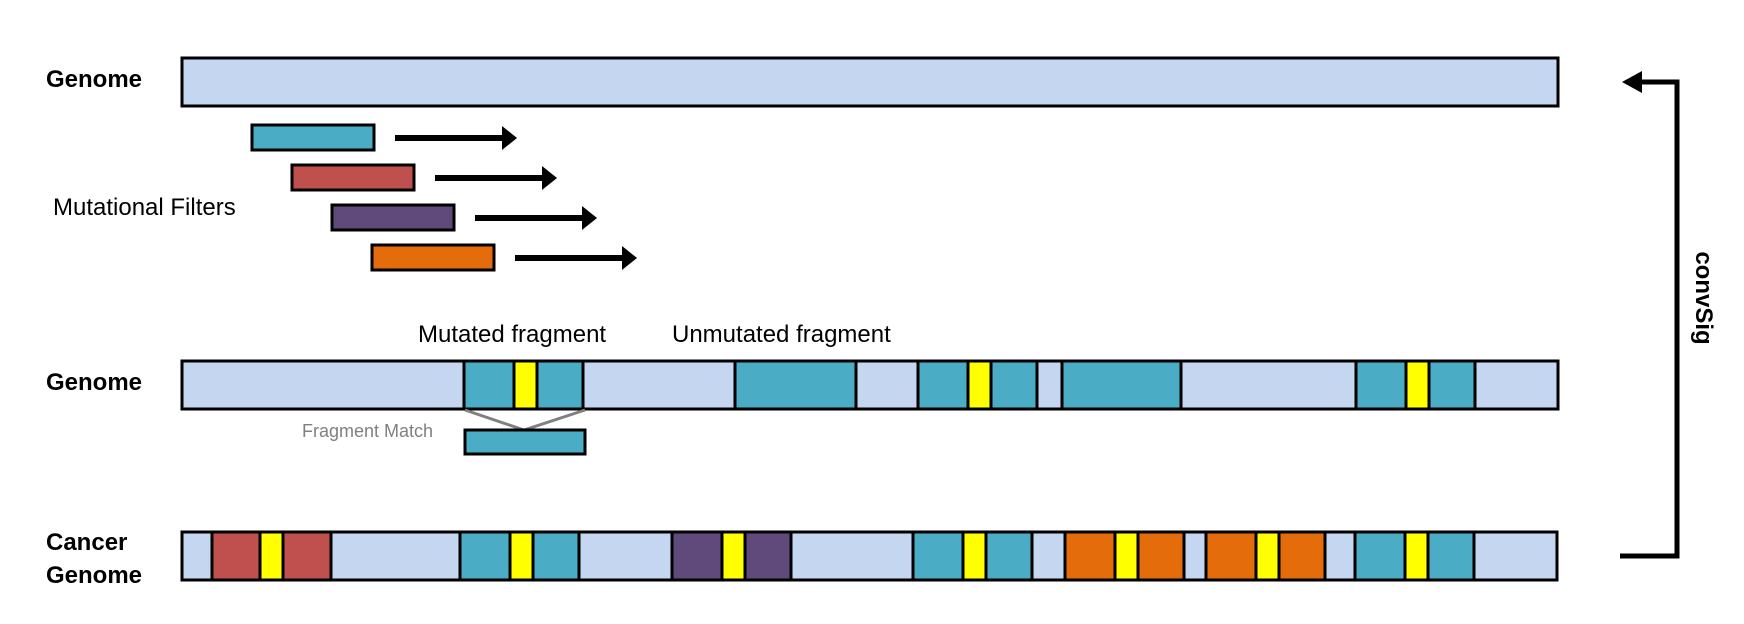 The width and height of the screenshot is (1744, 624). I want to click on cancer-genome-label-line2: Genome, so click(94, 575).